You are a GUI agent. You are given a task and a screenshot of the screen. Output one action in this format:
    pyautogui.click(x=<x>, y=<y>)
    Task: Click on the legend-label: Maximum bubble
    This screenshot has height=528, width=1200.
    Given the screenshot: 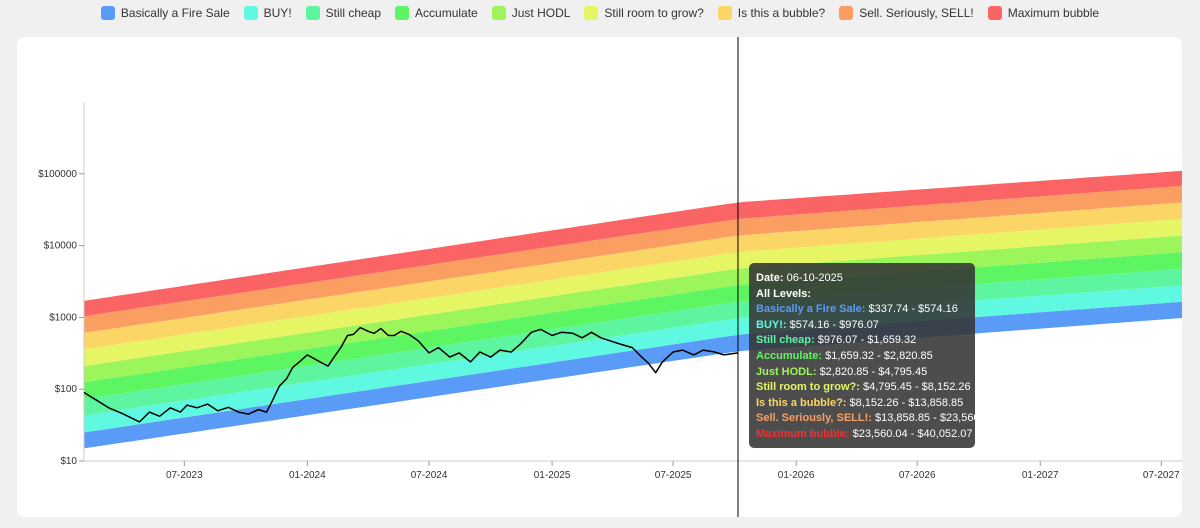 What is the action you would take?
    pyautogui.click(x=1053, y=13)
    